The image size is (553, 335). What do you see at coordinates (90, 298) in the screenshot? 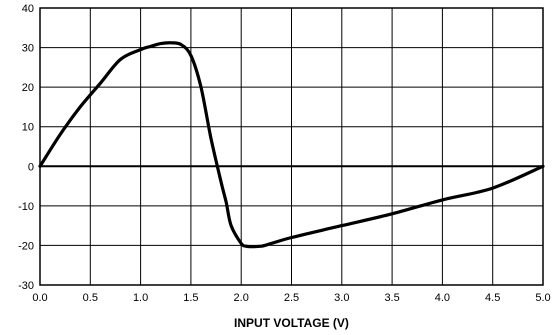
I see `x-tick-label: 0.5` at bounding box center [90, 298].